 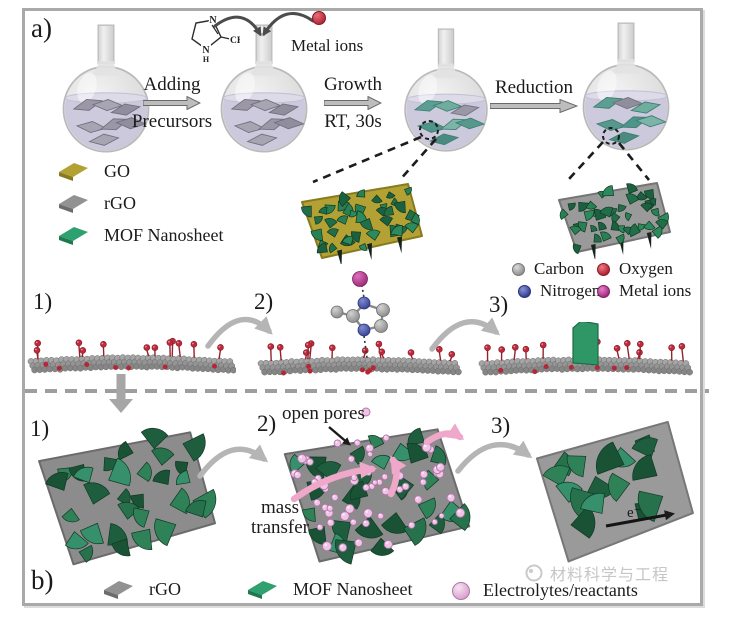 I want to click on step-growth: Growth RT, 30s, so click(x=353, y=103).